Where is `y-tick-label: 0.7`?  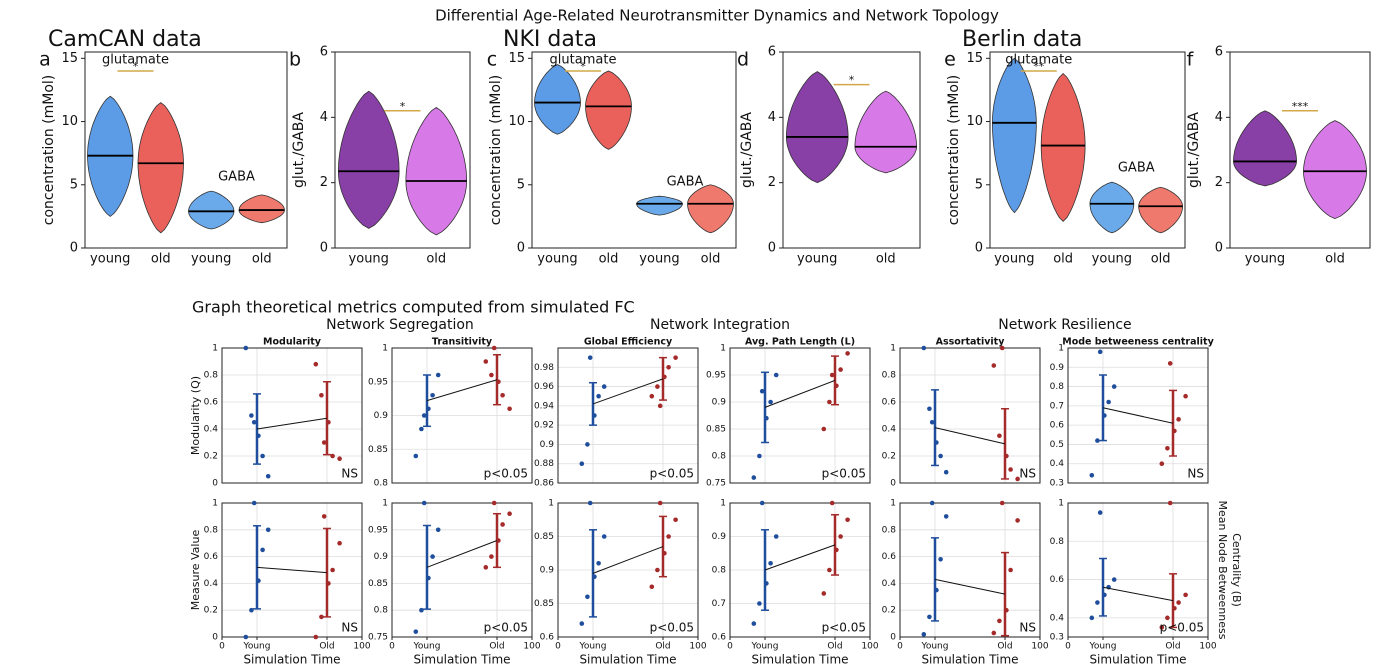
y-tick-label: 0.7 is located at coordinates (719, 604).